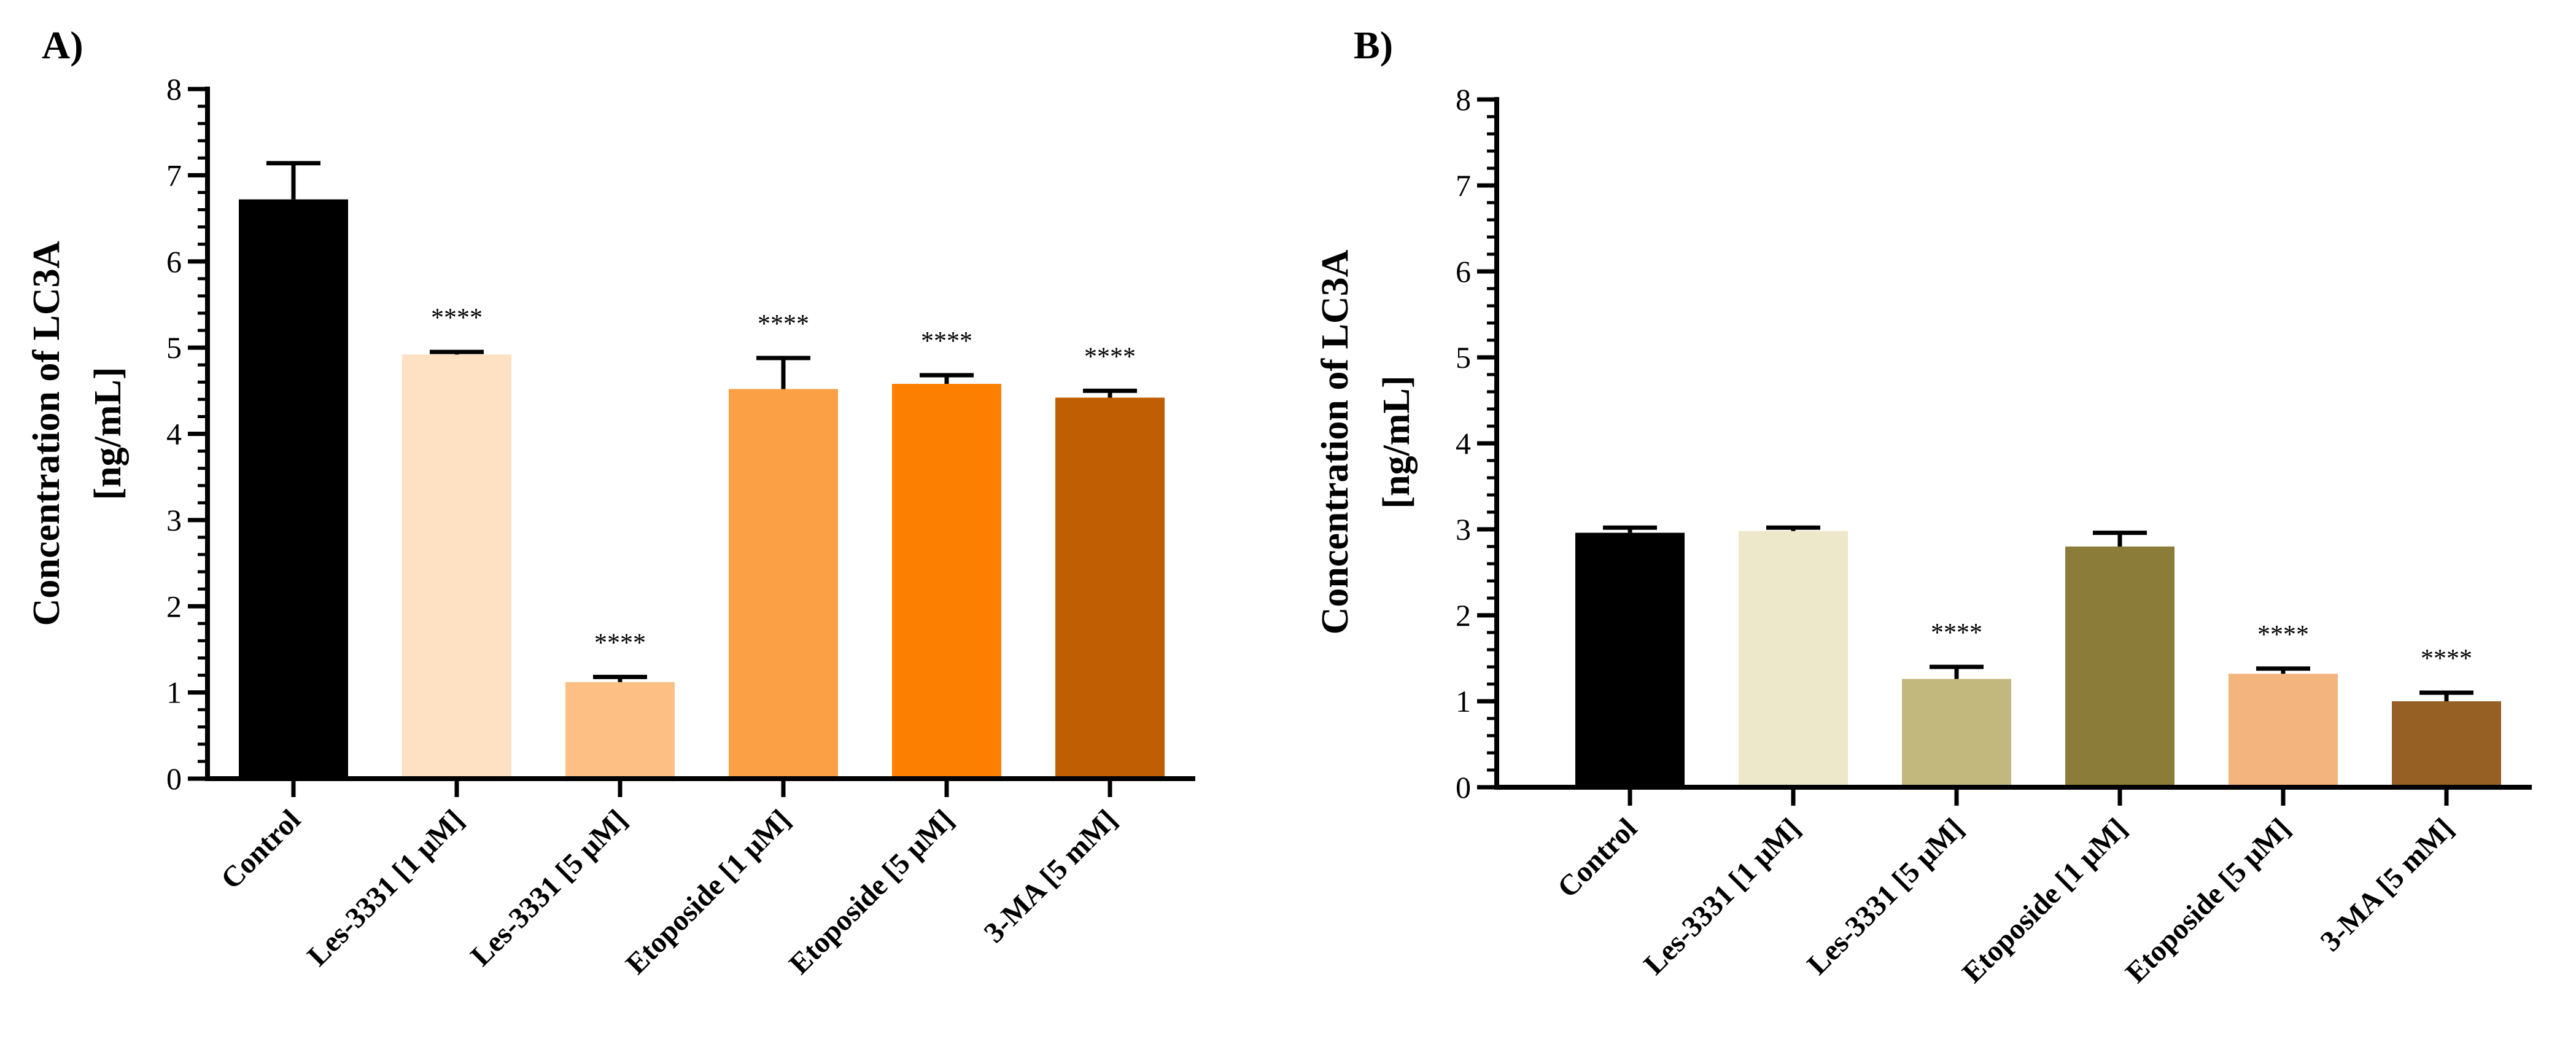 The image size is (2576, 1047). Describe the element at coordinates (1050, 876) in the screenshot. I see `panel-a-category-label-6: 3-MA [5 mM]` at that location.